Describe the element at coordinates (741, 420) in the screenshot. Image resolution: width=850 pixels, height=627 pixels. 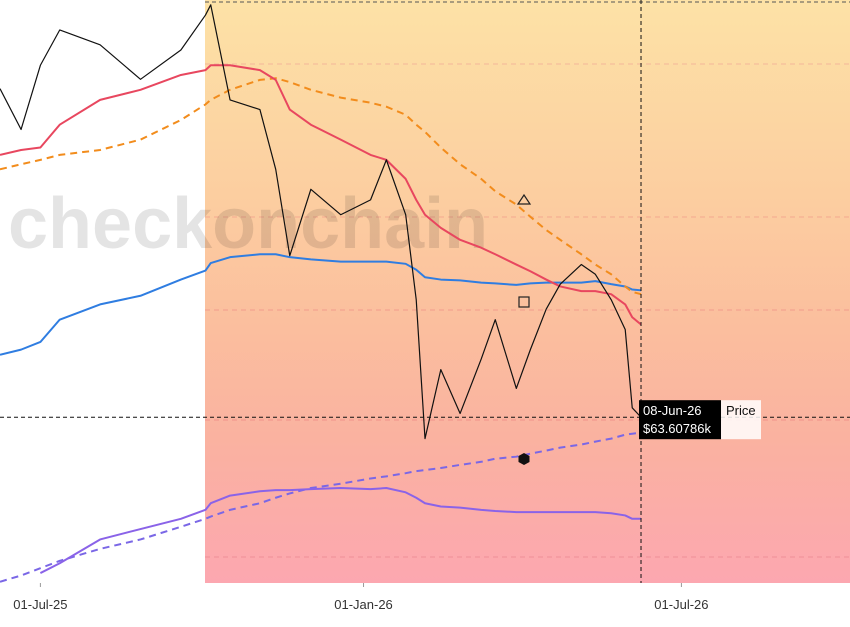
I see `tooltip-series-box` at that location.